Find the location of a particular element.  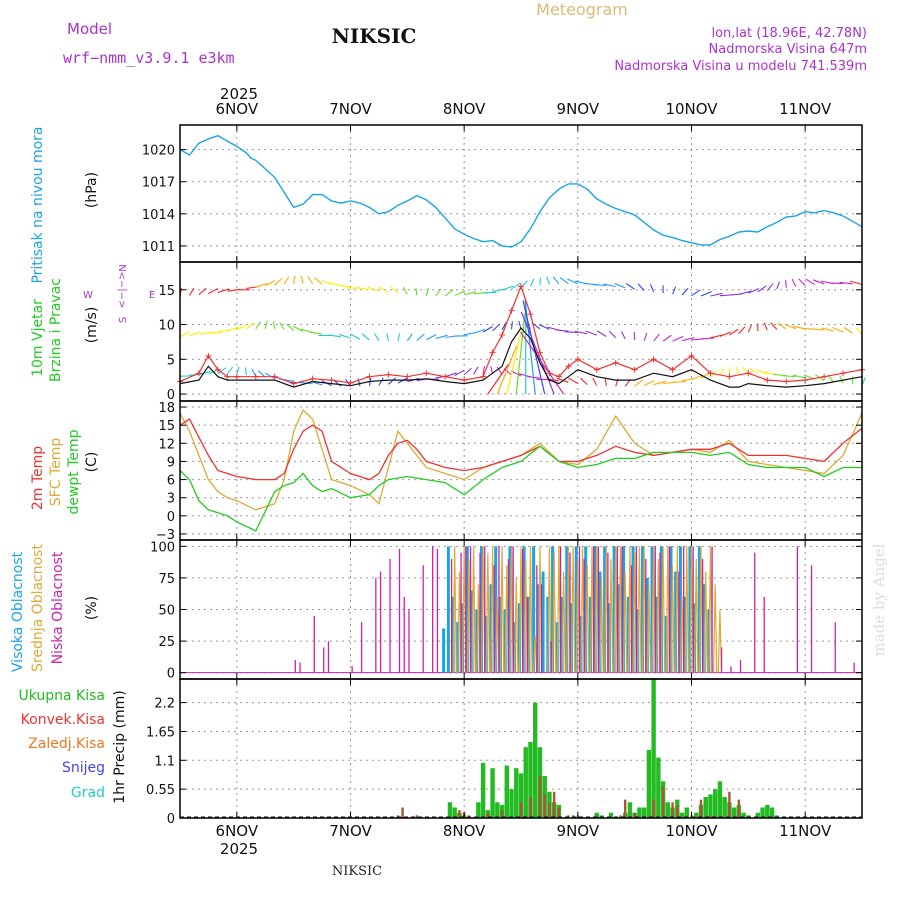

wind-title-1: 10m Vjetar is located at coordinates (38, 338).